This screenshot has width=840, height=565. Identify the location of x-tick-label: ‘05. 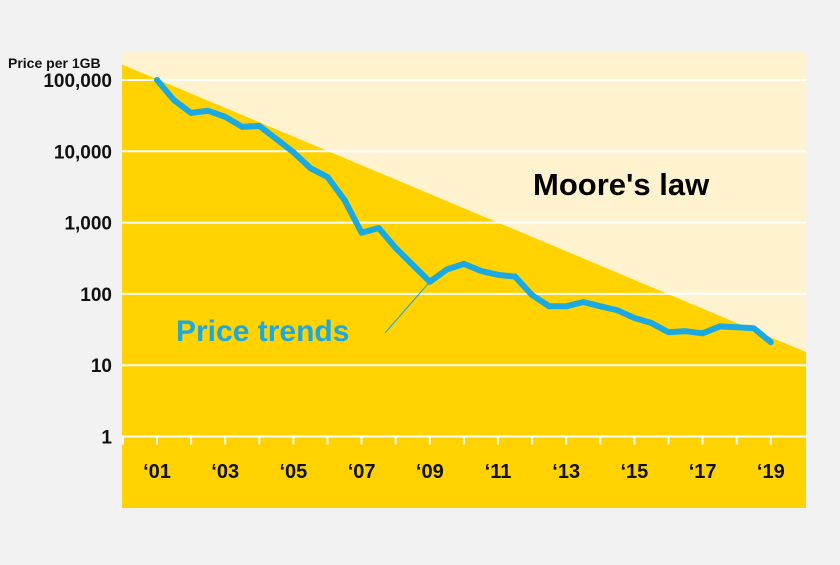
(293, 472).